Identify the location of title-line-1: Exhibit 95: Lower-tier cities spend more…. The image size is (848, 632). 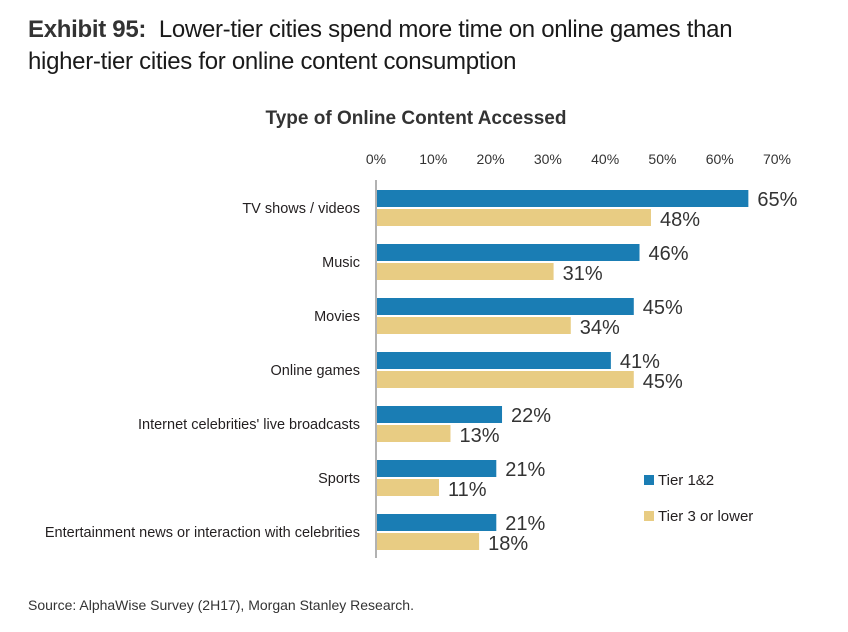
(380, 30).